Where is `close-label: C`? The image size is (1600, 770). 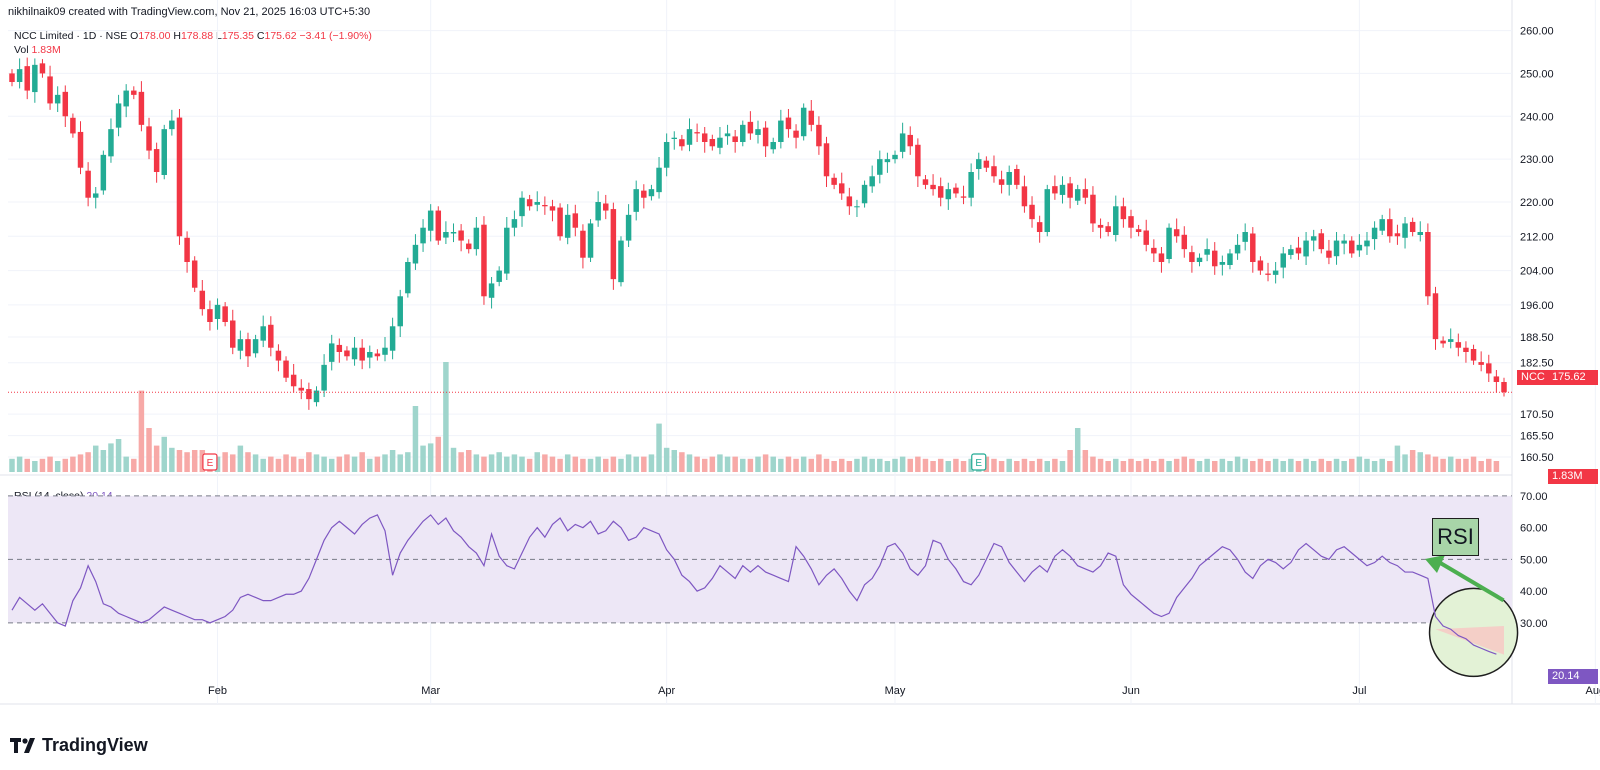
close-label: C is located at coordinates (260, 36).